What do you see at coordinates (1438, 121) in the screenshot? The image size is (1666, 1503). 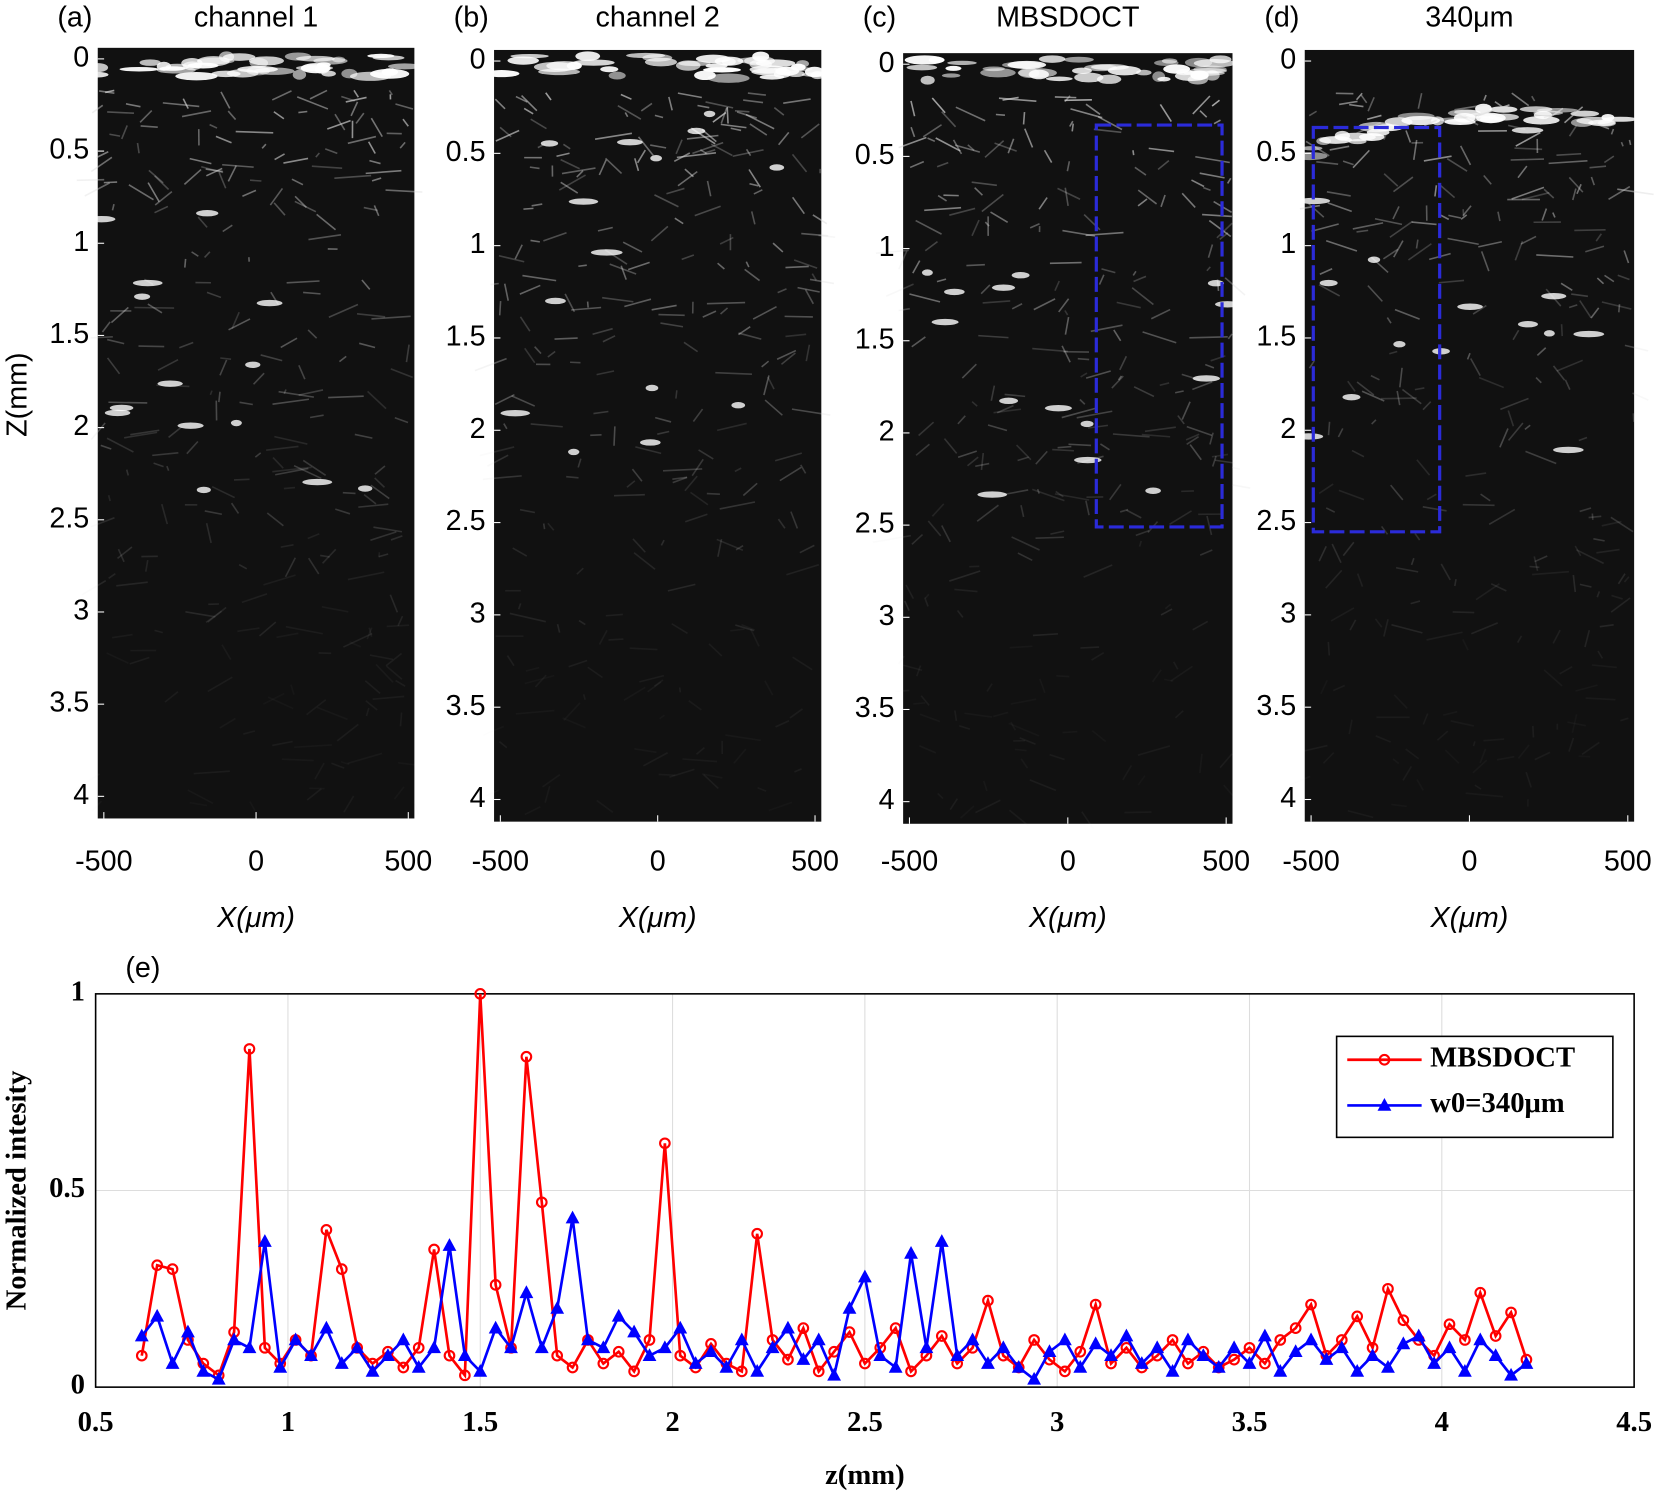 I see `surface-speckle` at bounding box center [1438, 121].